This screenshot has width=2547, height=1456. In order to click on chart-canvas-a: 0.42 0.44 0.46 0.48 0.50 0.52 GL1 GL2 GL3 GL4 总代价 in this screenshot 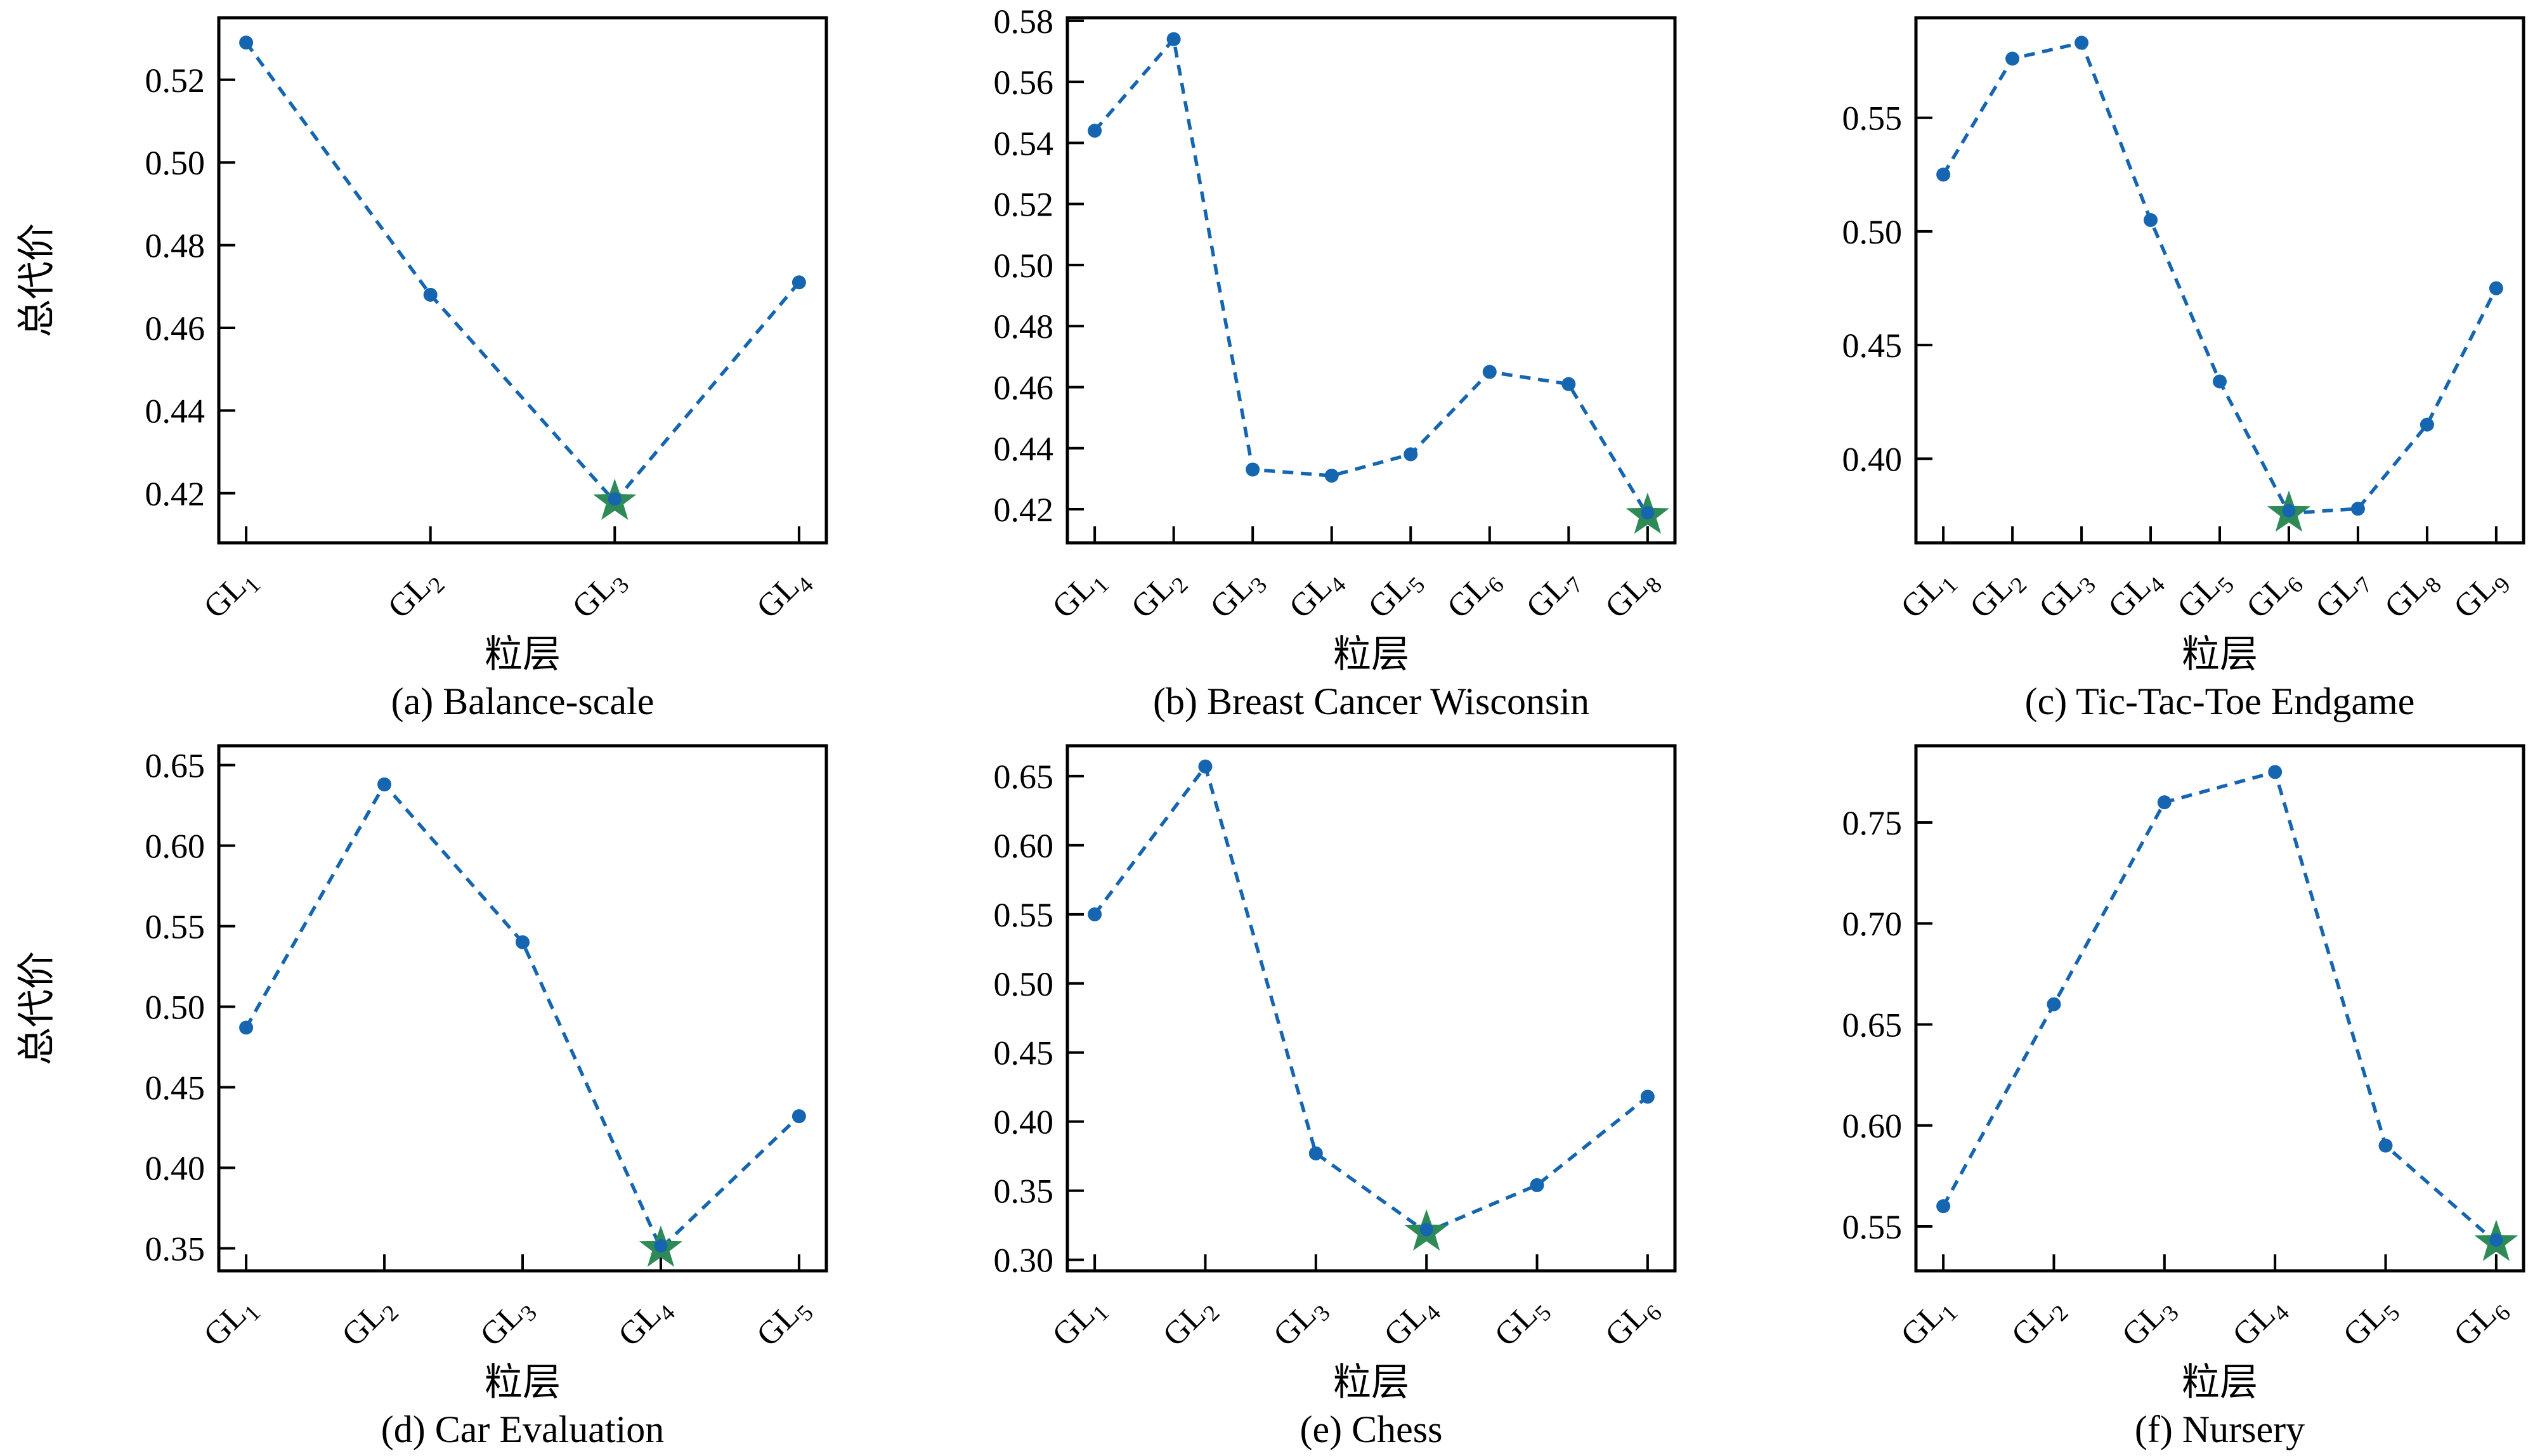, I will do `click(422, 322)`.